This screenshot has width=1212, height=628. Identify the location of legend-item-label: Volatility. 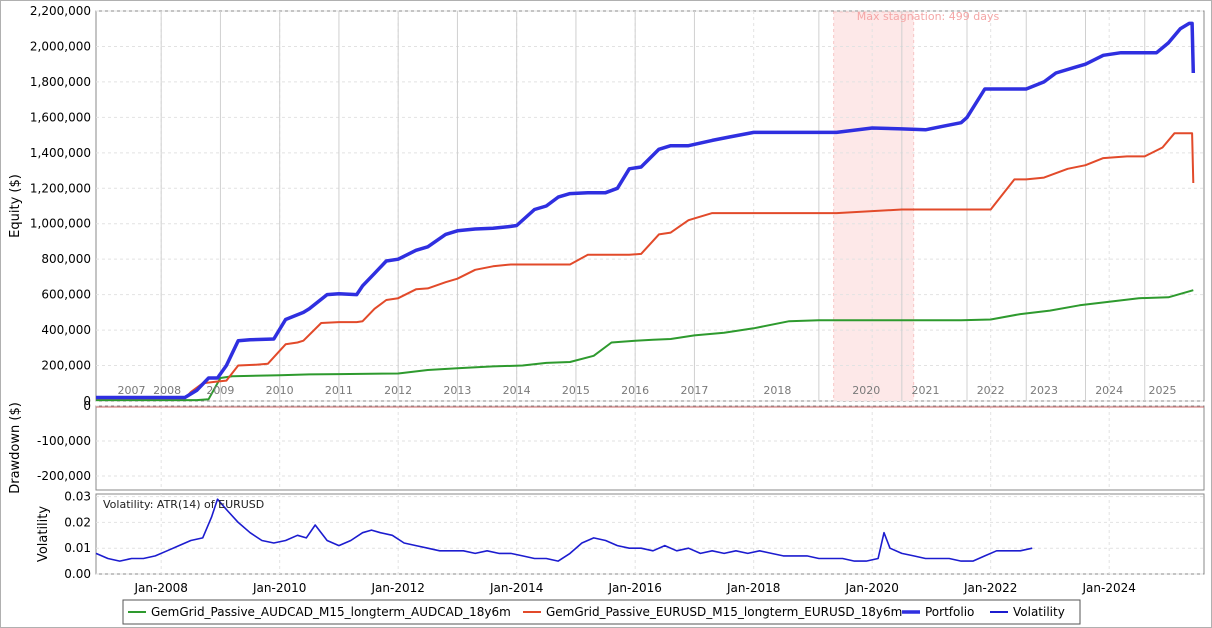
(1039, 612).